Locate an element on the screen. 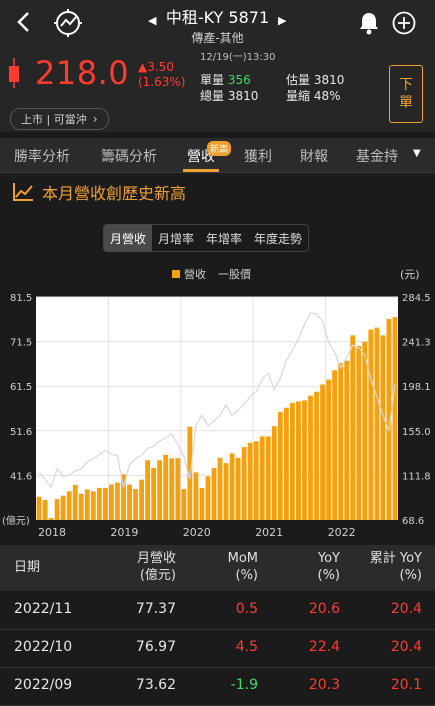  cell-date: 2022/10 is located at coordinates (43, 647).